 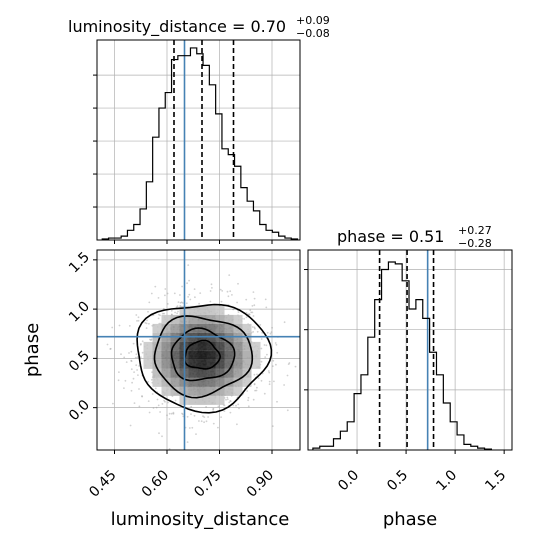 I want to click on hist2-frame, so click(x=410, y=350).